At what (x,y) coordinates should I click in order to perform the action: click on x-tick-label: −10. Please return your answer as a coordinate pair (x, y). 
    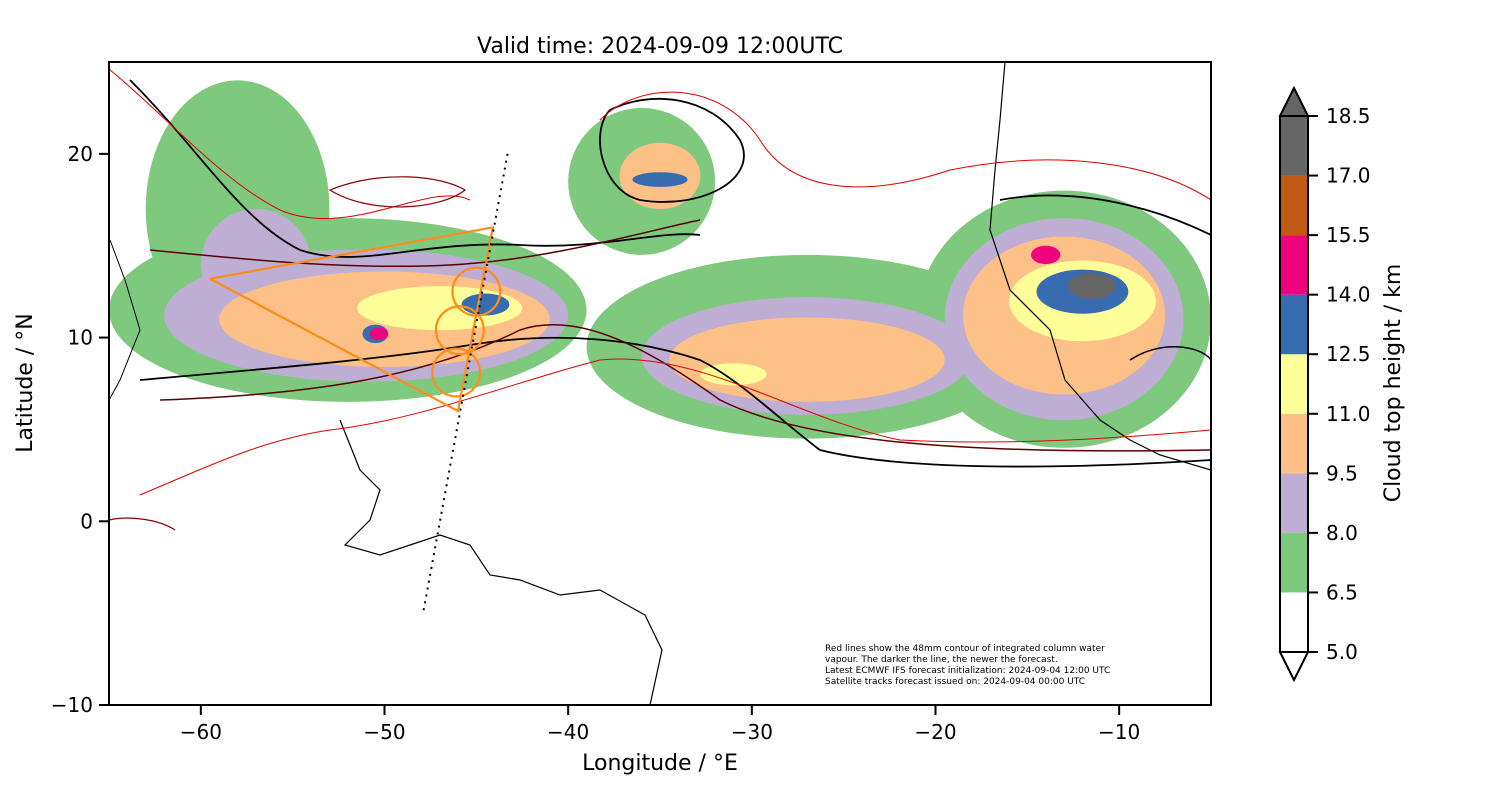
    Looking at the image, I should click on (1119, 732).